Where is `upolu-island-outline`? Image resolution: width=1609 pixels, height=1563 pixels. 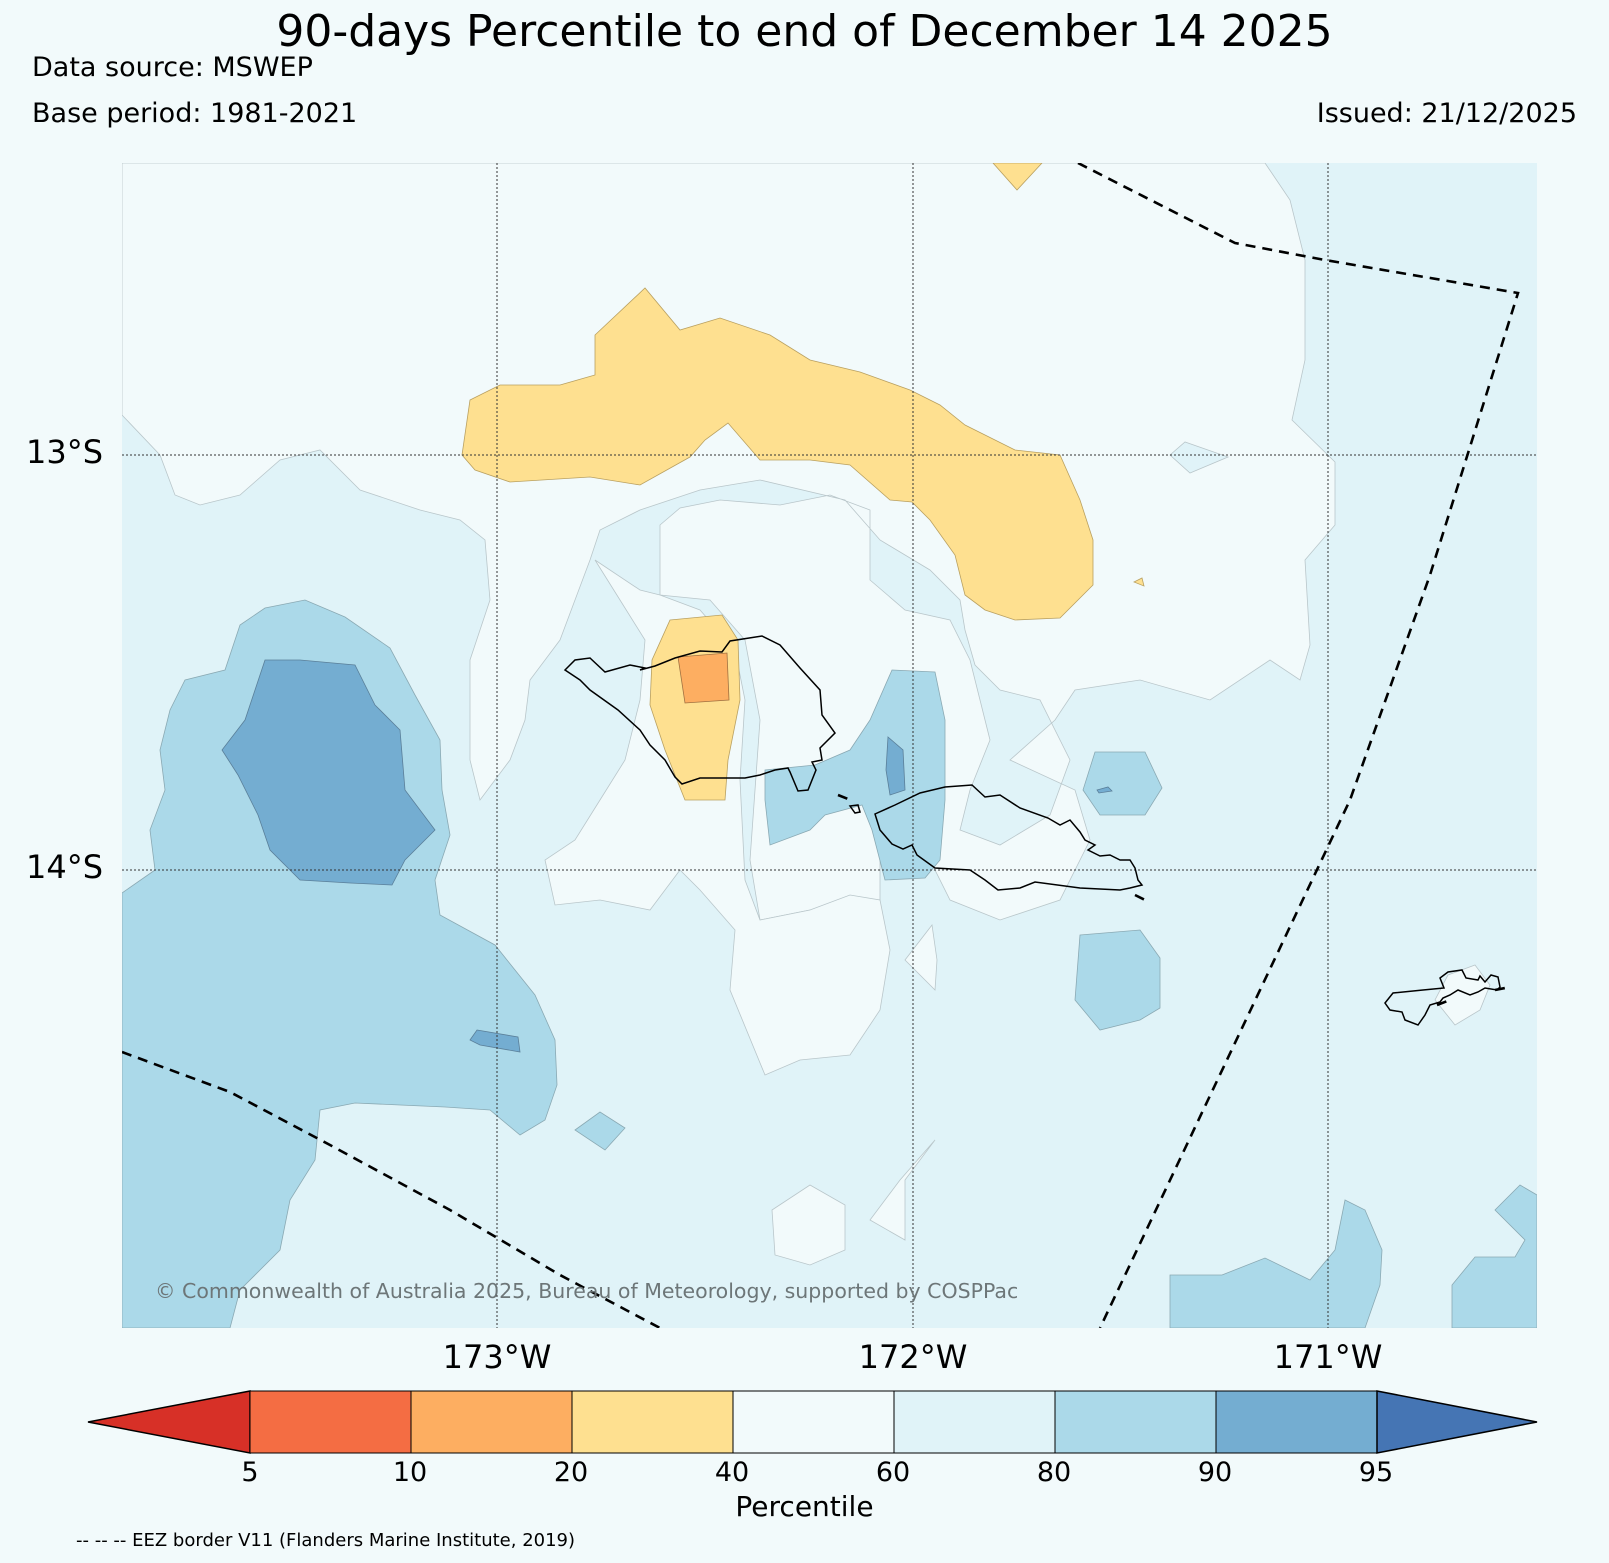 upolu-island-outline is located at coordinates (1009, 837).